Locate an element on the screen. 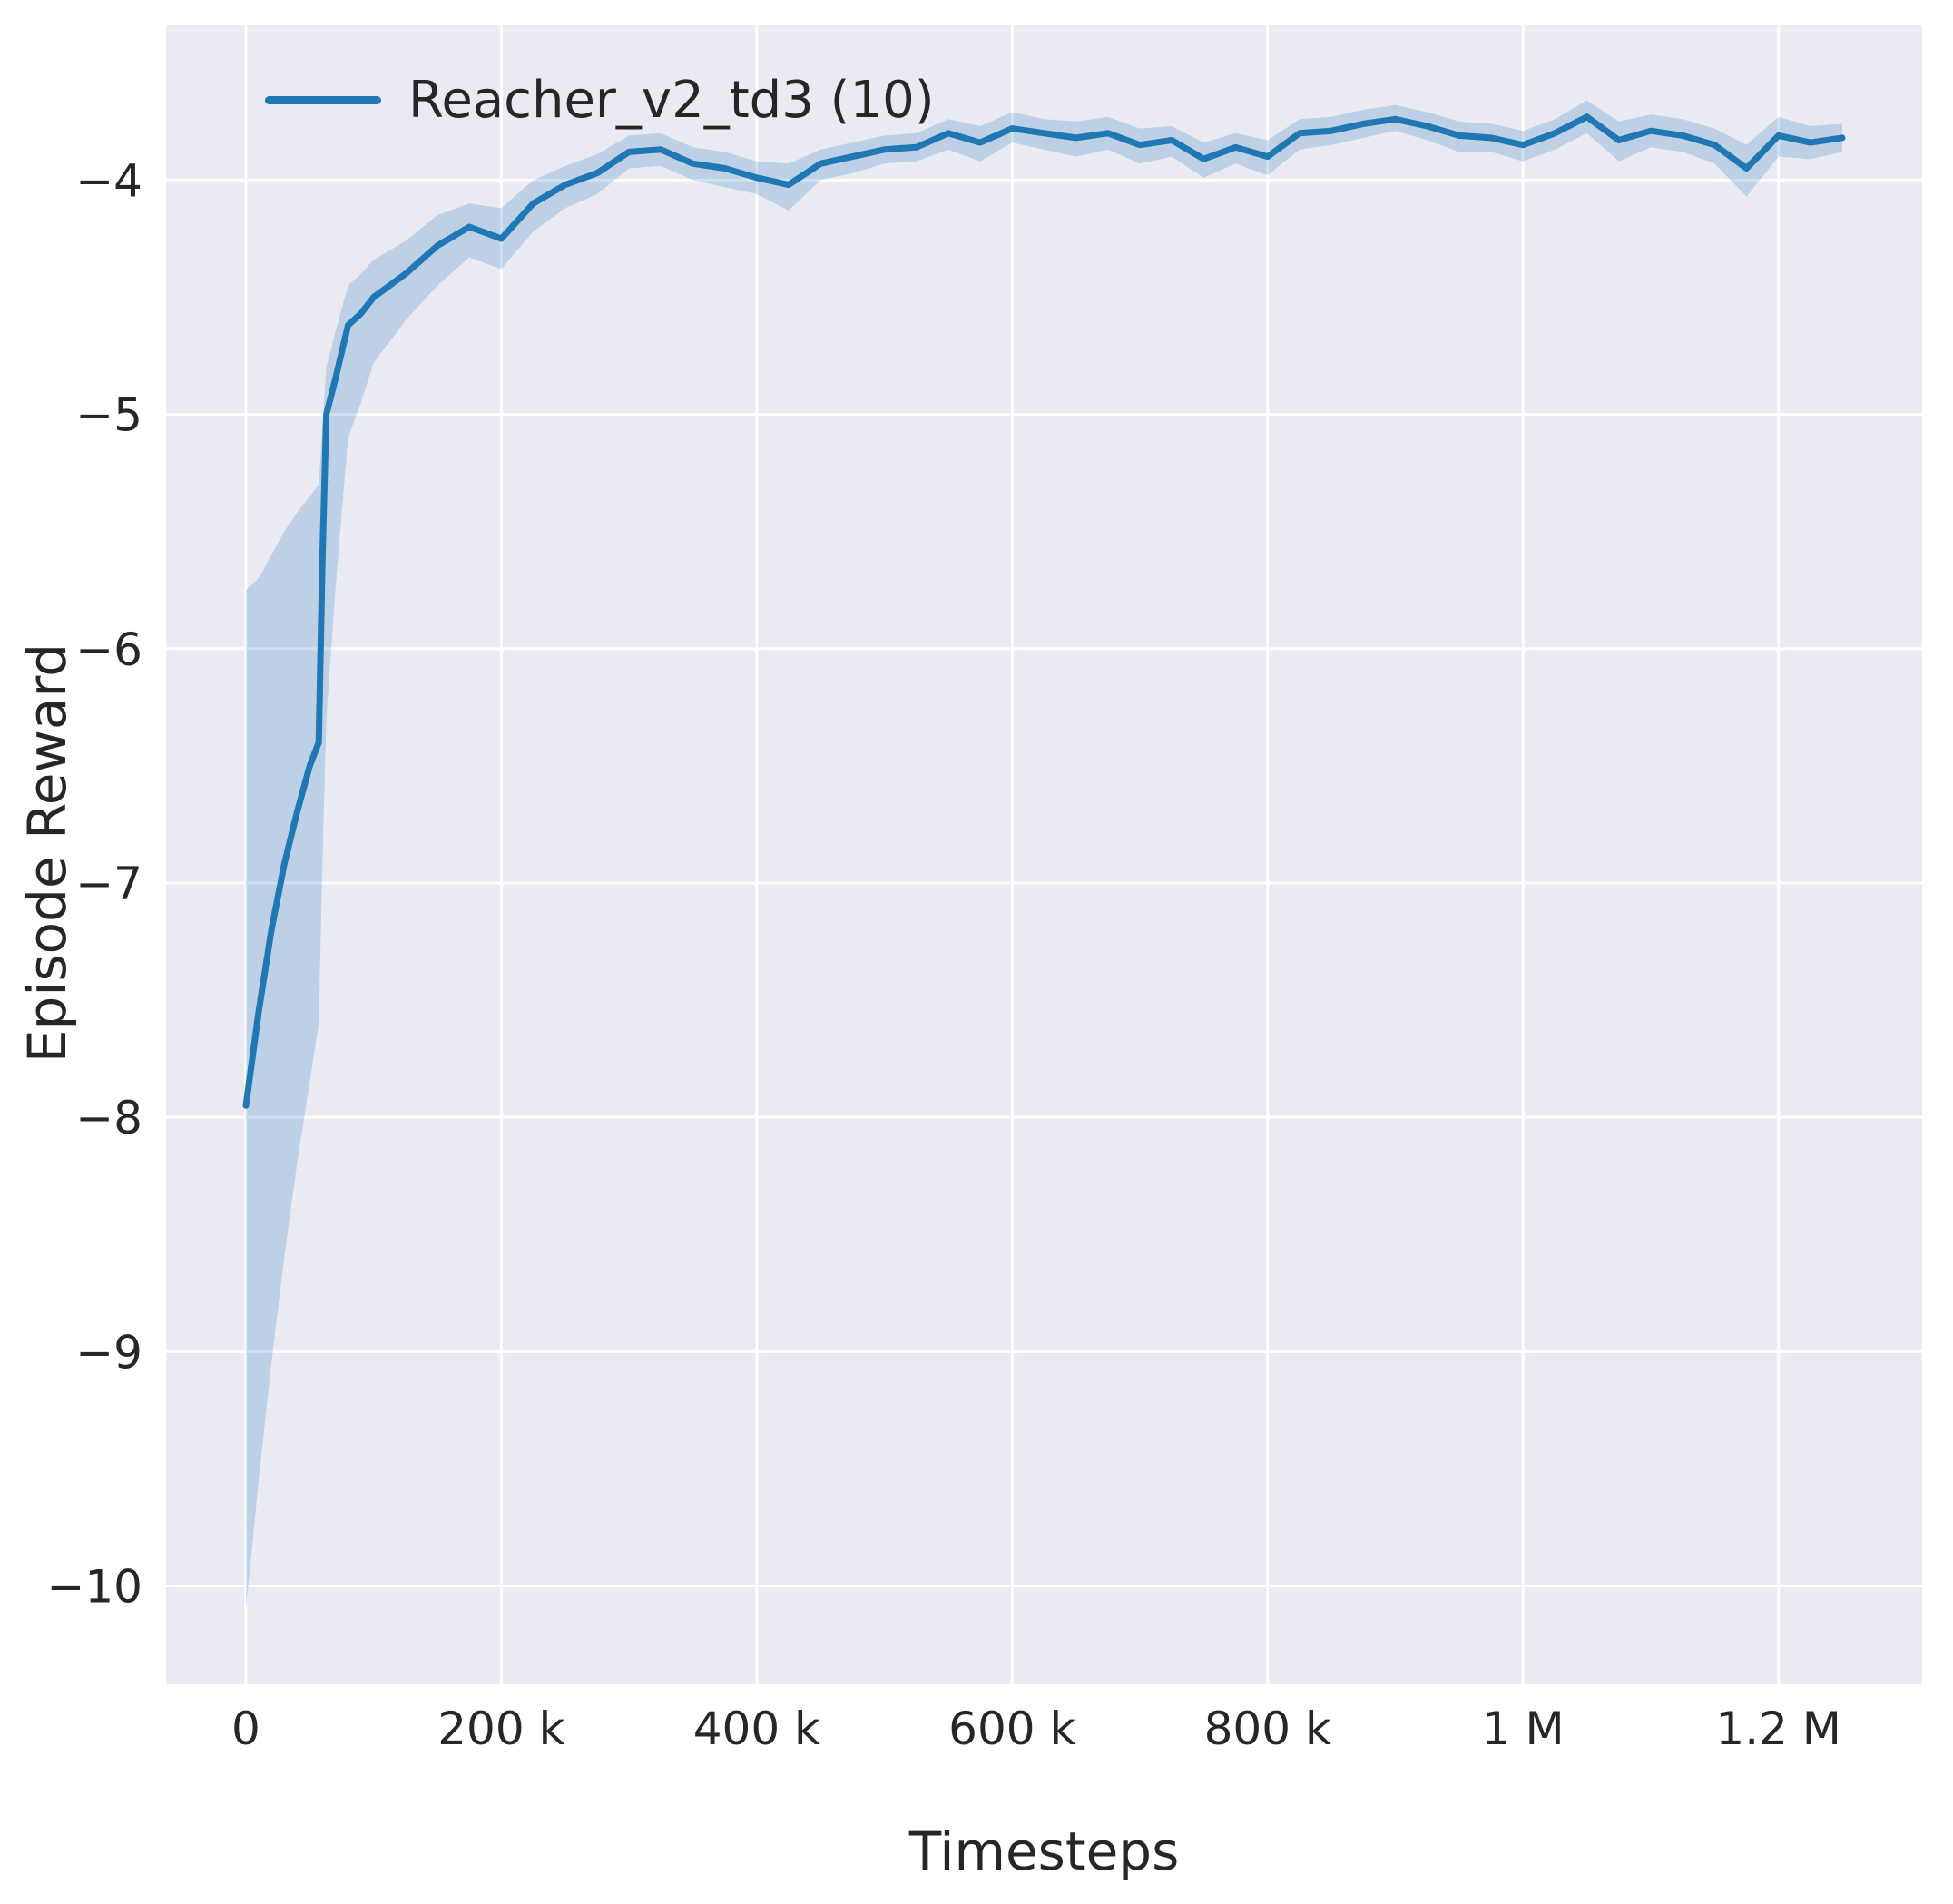 The image size is (1953, 1904). x-tick-label: 400 k is located at coordinates (757, 1729).